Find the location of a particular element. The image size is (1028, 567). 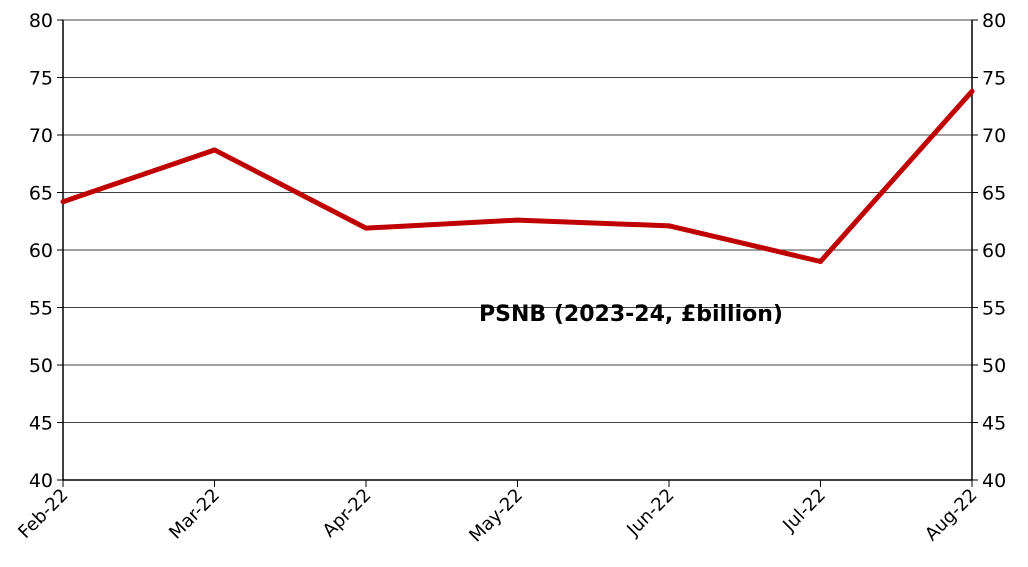

y-tick-label-left: 70 is located at coordinates (41, 136).